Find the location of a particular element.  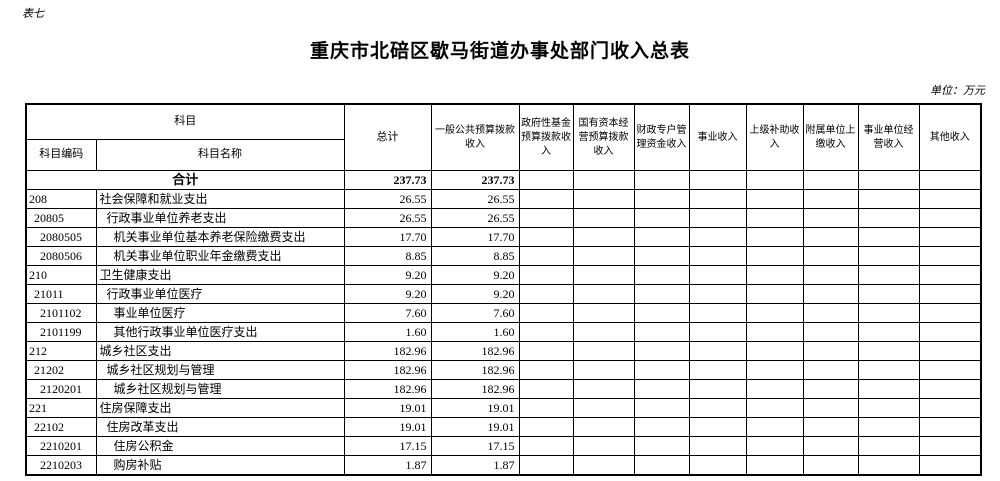

column-header-fiscal-account: 财政专户管理资金收入 is located at coordinates (661, 137).